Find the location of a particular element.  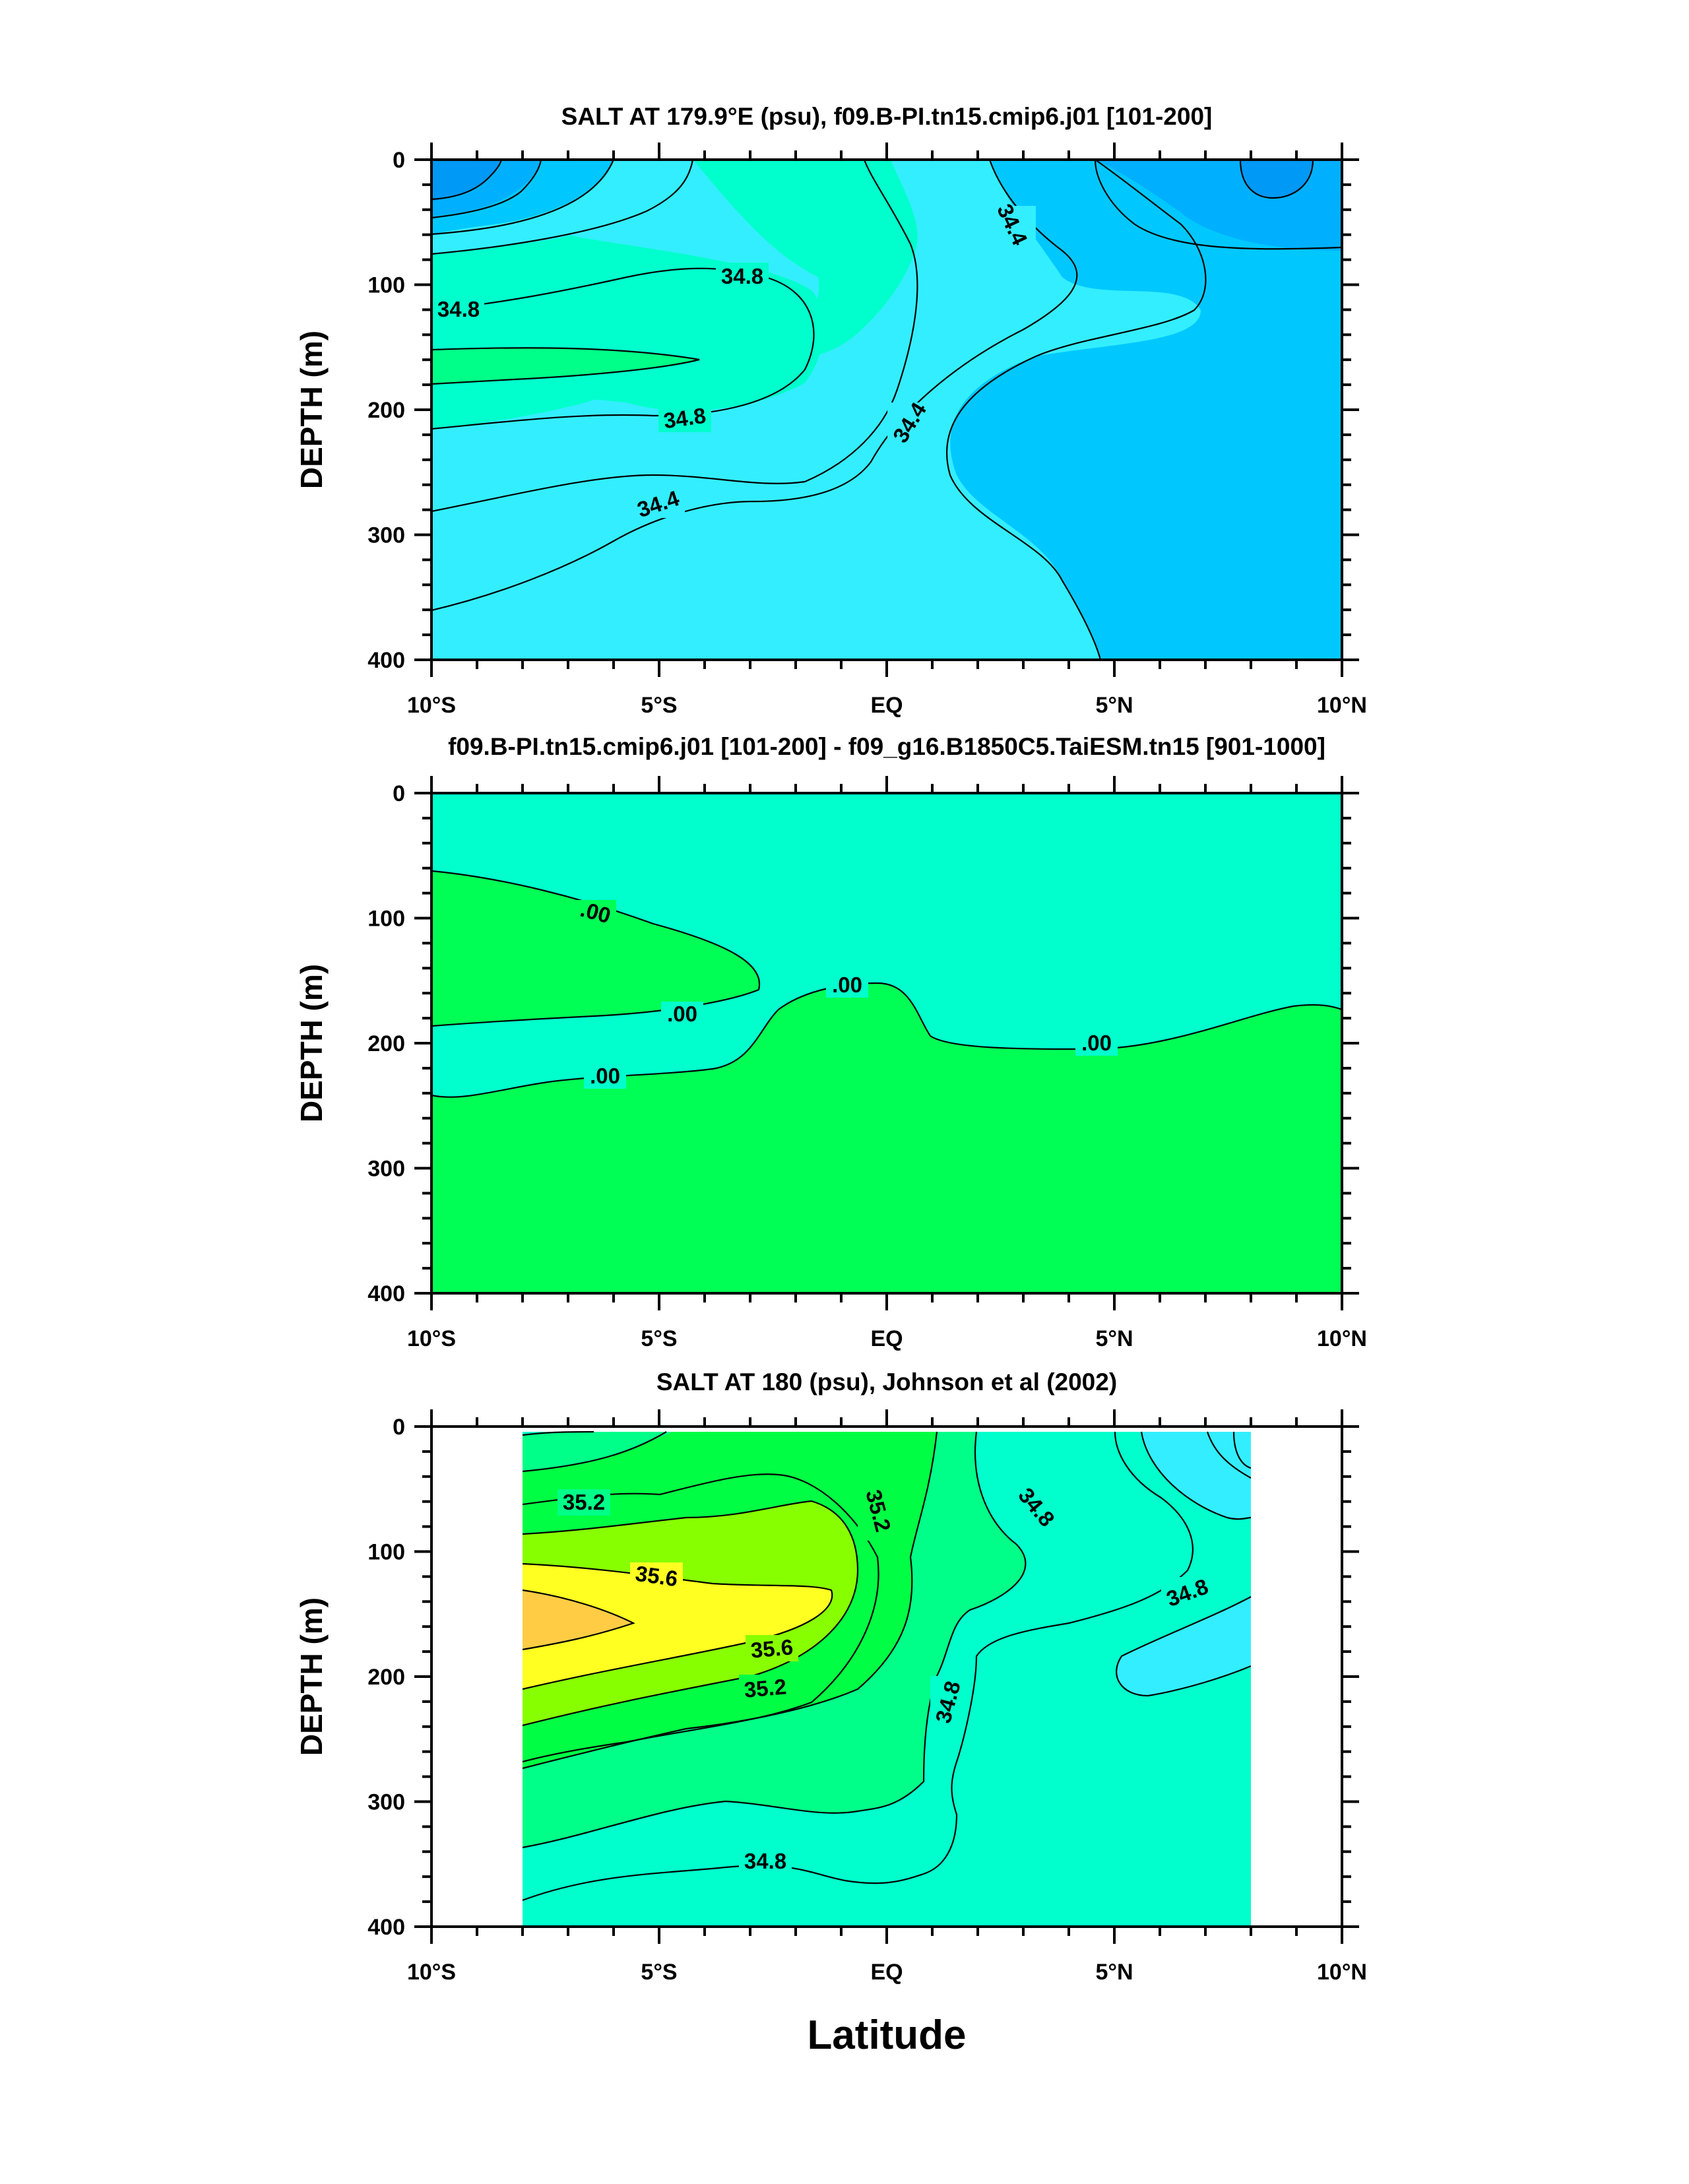

panel-1-y-axis-label: DEPTH (m) is located at coordinates (311, 410).